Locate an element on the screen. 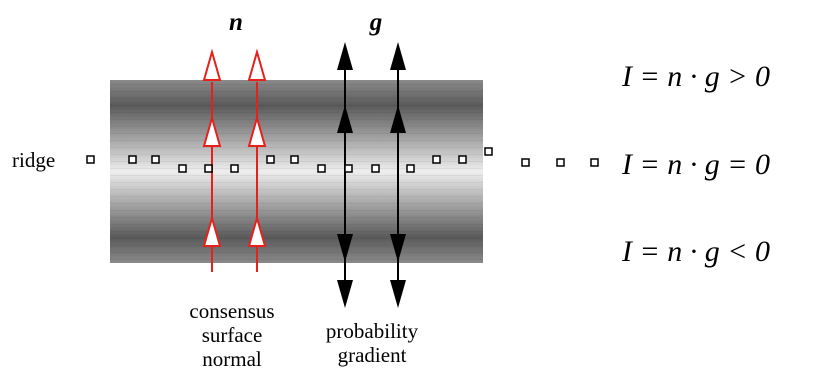  caption-consensus-line: surface is located at coordinates (232, 335).